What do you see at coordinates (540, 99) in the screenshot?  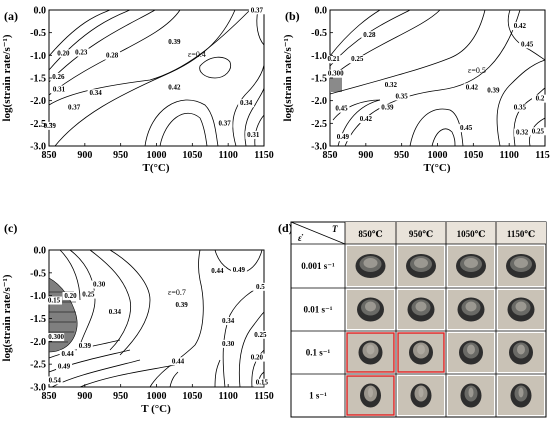 I see `contour-label: 0.2` at bounding box center [540, 99].